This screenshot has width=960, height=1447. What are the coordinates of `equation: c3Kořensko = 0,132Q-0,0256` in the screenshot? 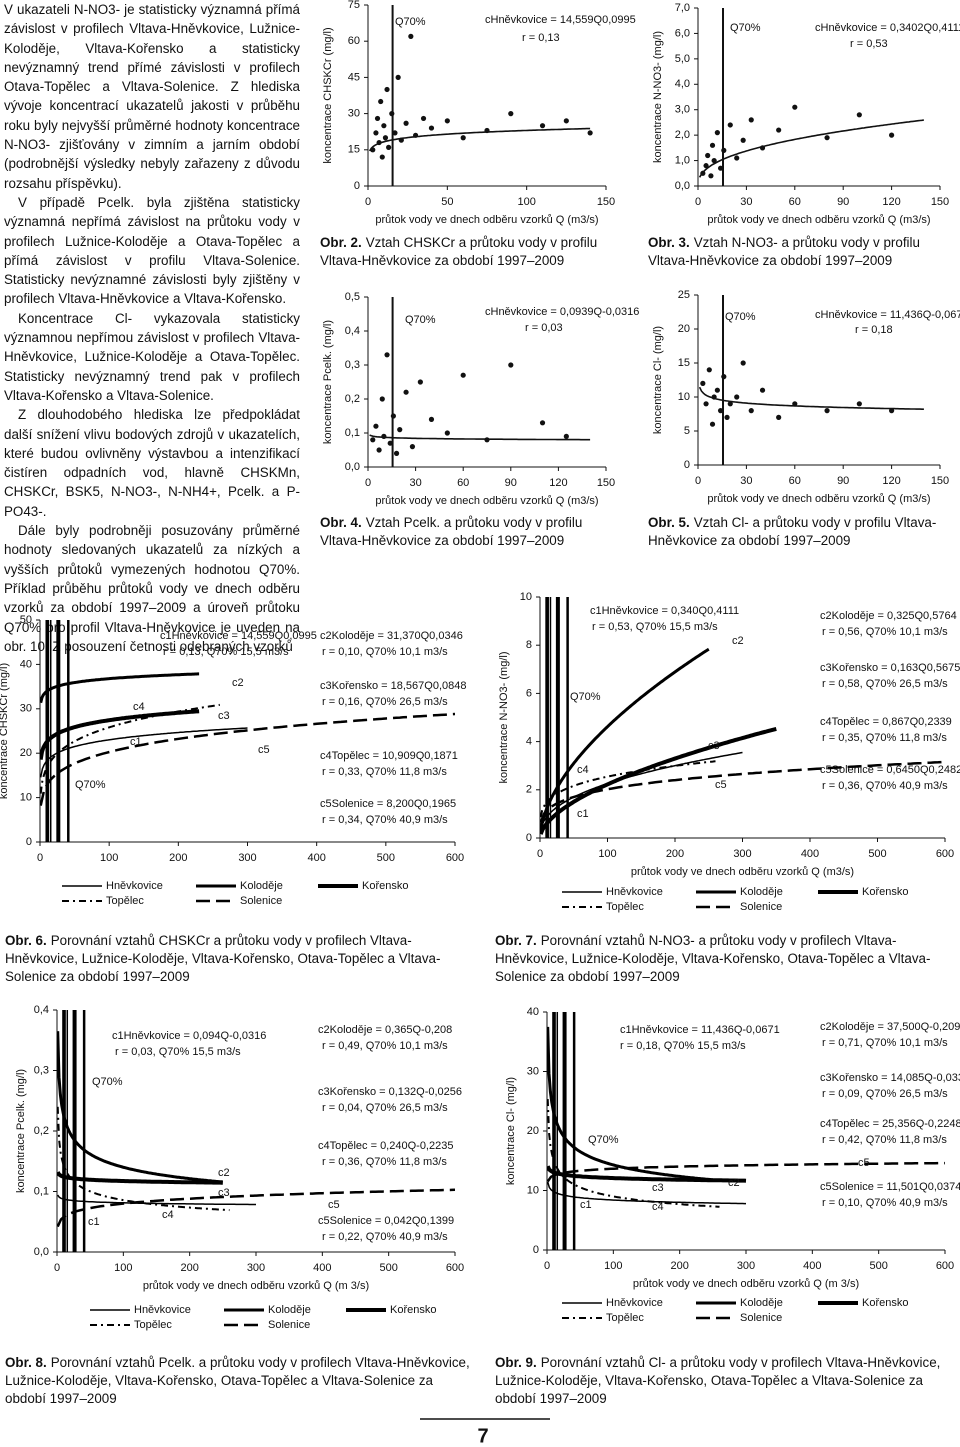 It's located at (390, 1092).